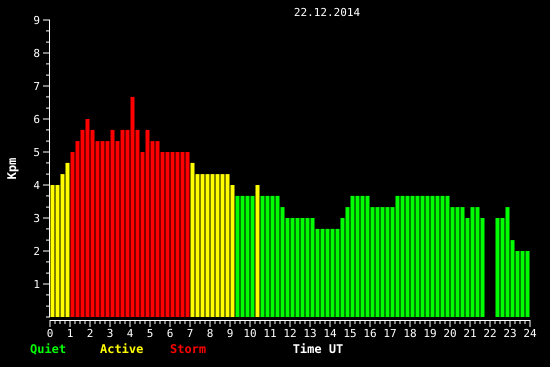 The height and width of the screenshot is (367, 550). What do you see at coordinates (36, 251) in the screenshot?
I see `y-tick-label: 2` at bounding box center [36, 251].